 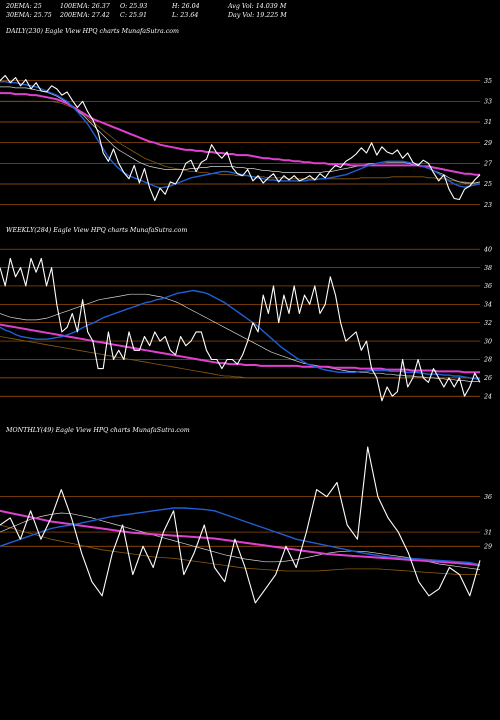 I want to click on ema100-label: 100EMA: 26.37, so click(x=85, y=6).